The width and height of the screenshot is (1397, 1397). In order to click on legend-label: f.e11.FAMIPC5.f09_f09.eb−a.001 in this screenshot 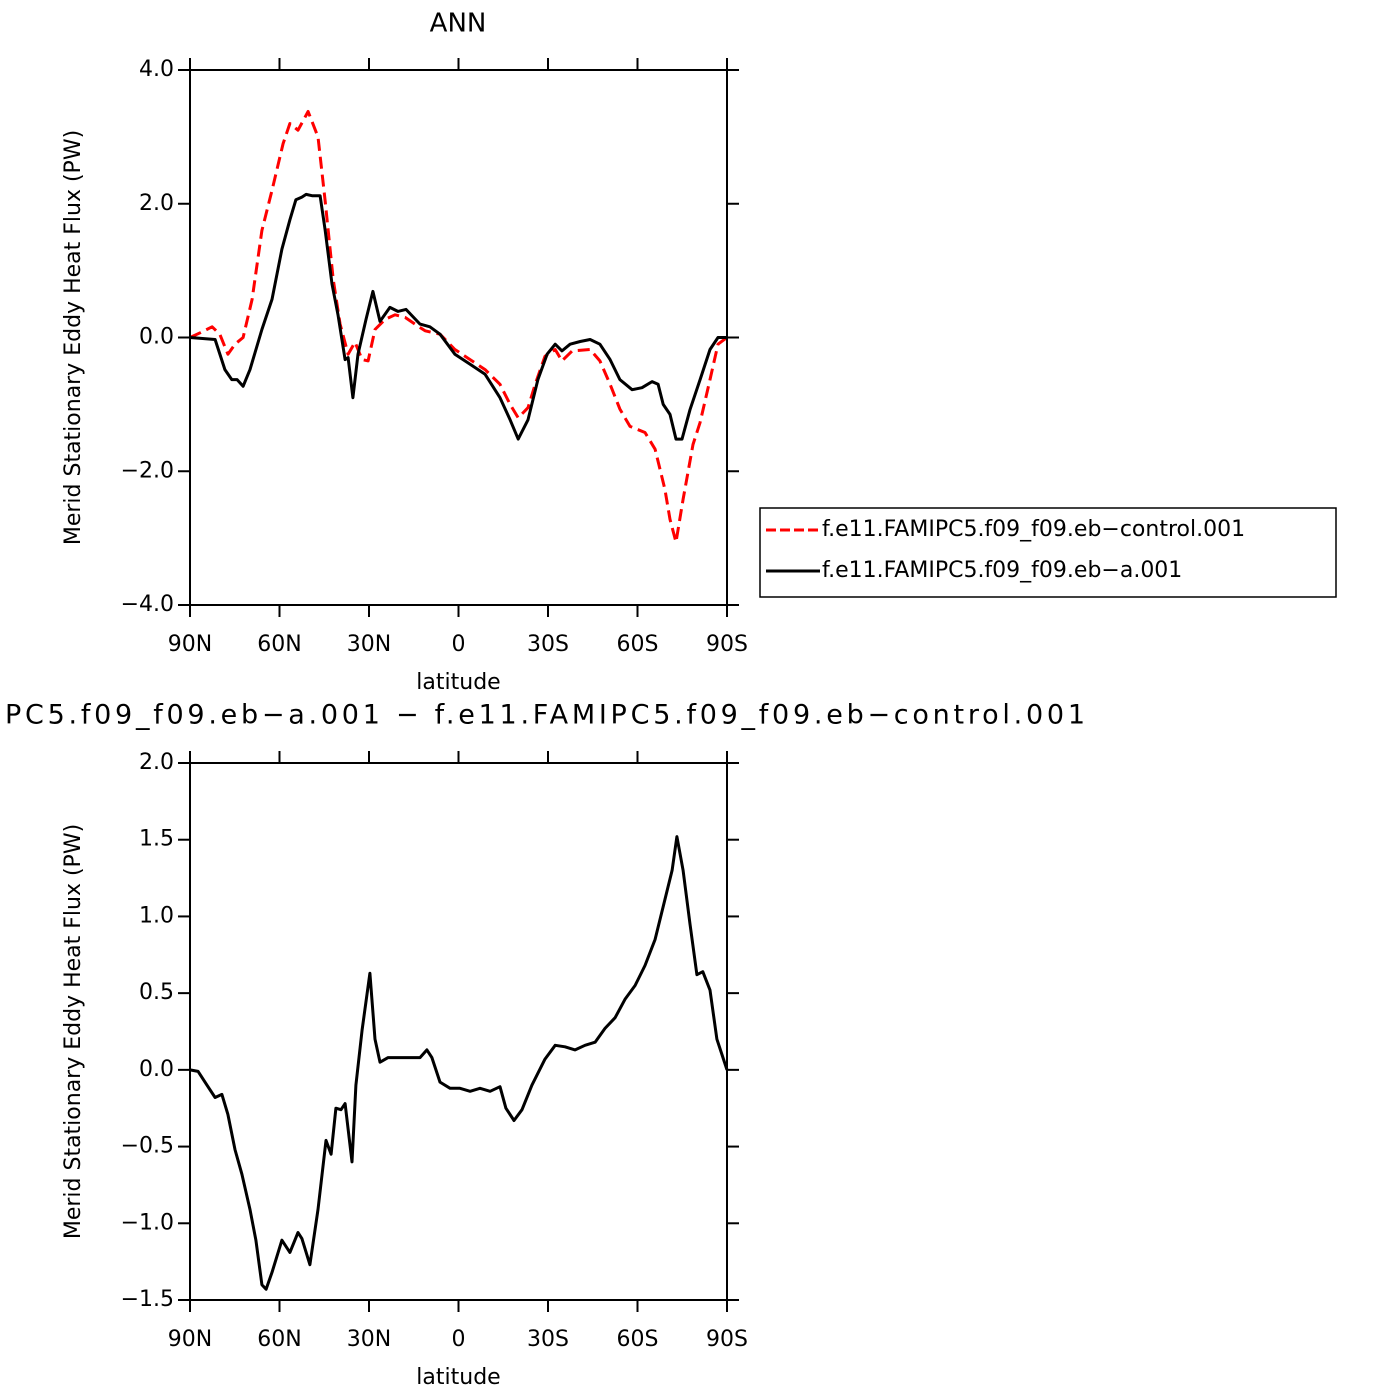, I will do `click(1002, 570)`.